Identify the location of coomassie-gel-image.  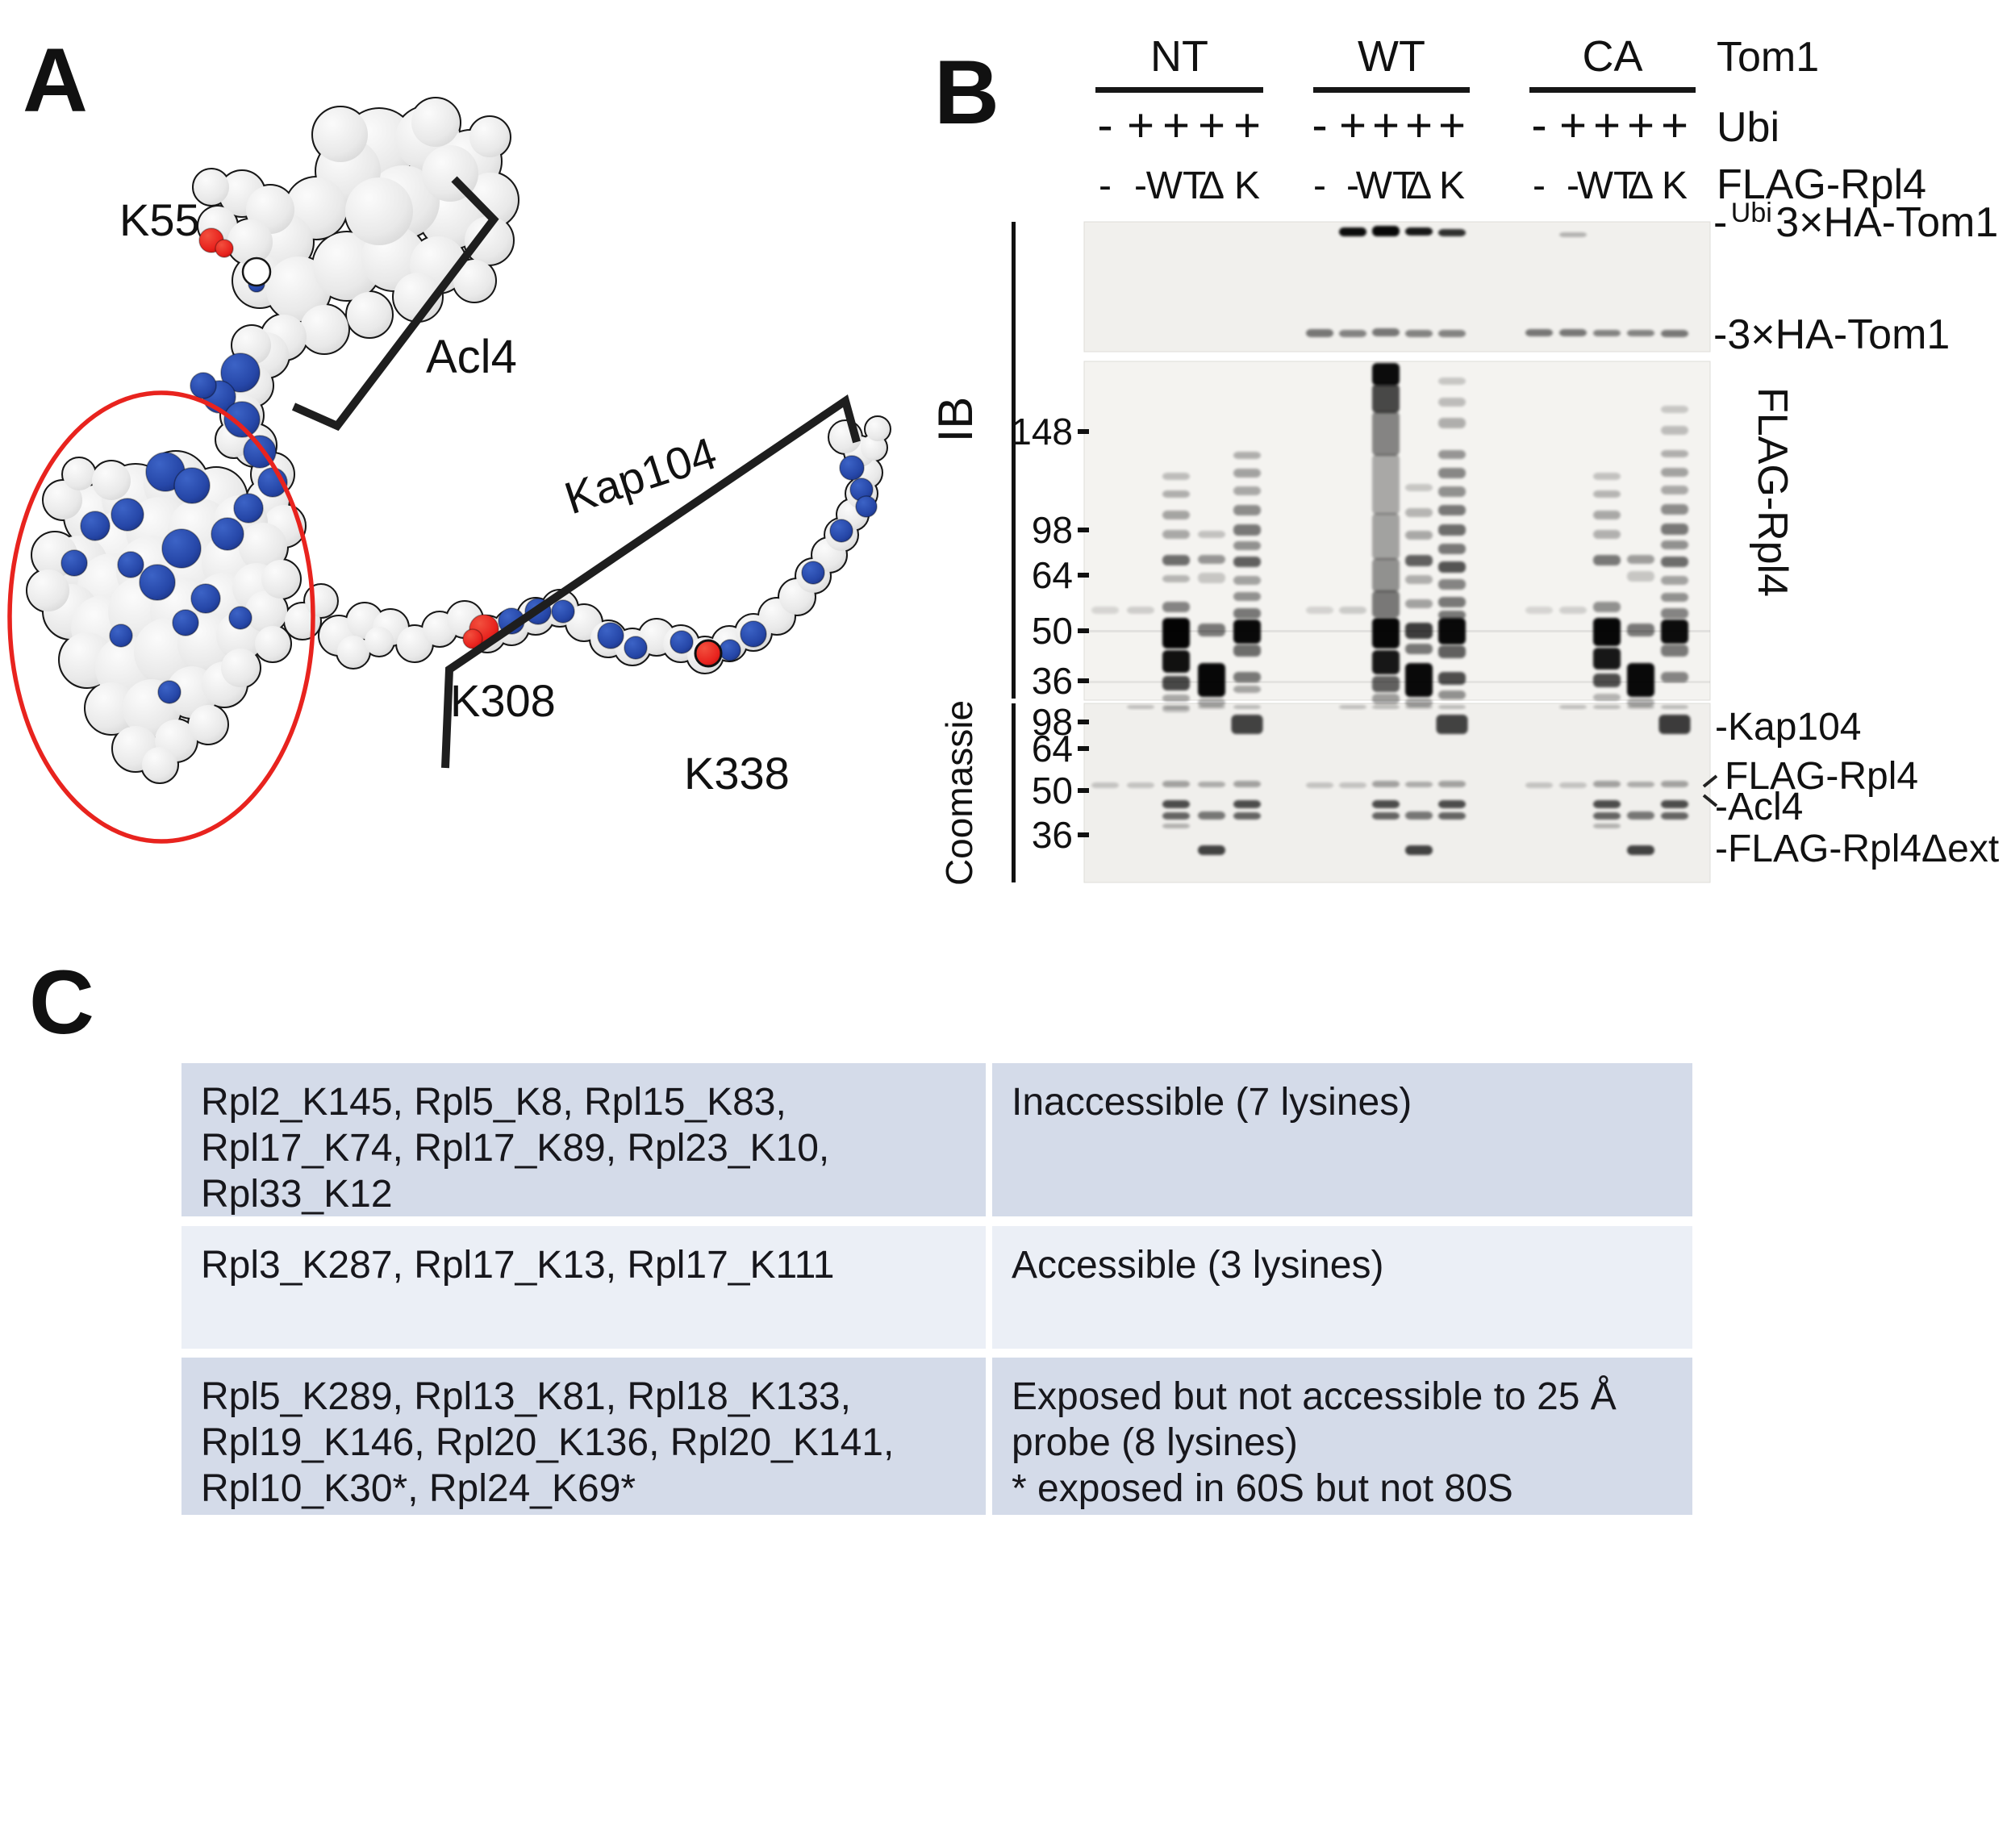
(1397, 793).